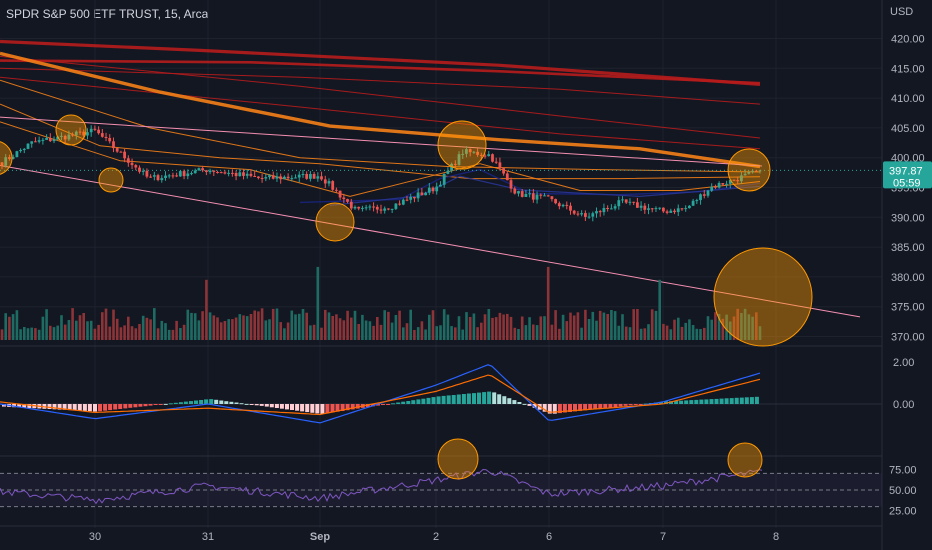 The width and height of the screenshot is (932, 550). Describe the element at coordinates (907, 275) in the screenshot. I see `price-axis-bg` at that location.